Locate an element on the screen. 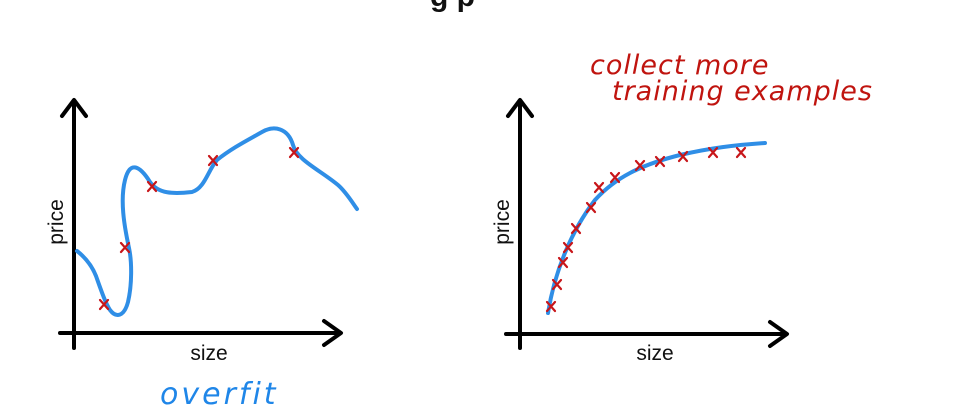  left-x-axis-label: size is located at coordinates (208, 353).